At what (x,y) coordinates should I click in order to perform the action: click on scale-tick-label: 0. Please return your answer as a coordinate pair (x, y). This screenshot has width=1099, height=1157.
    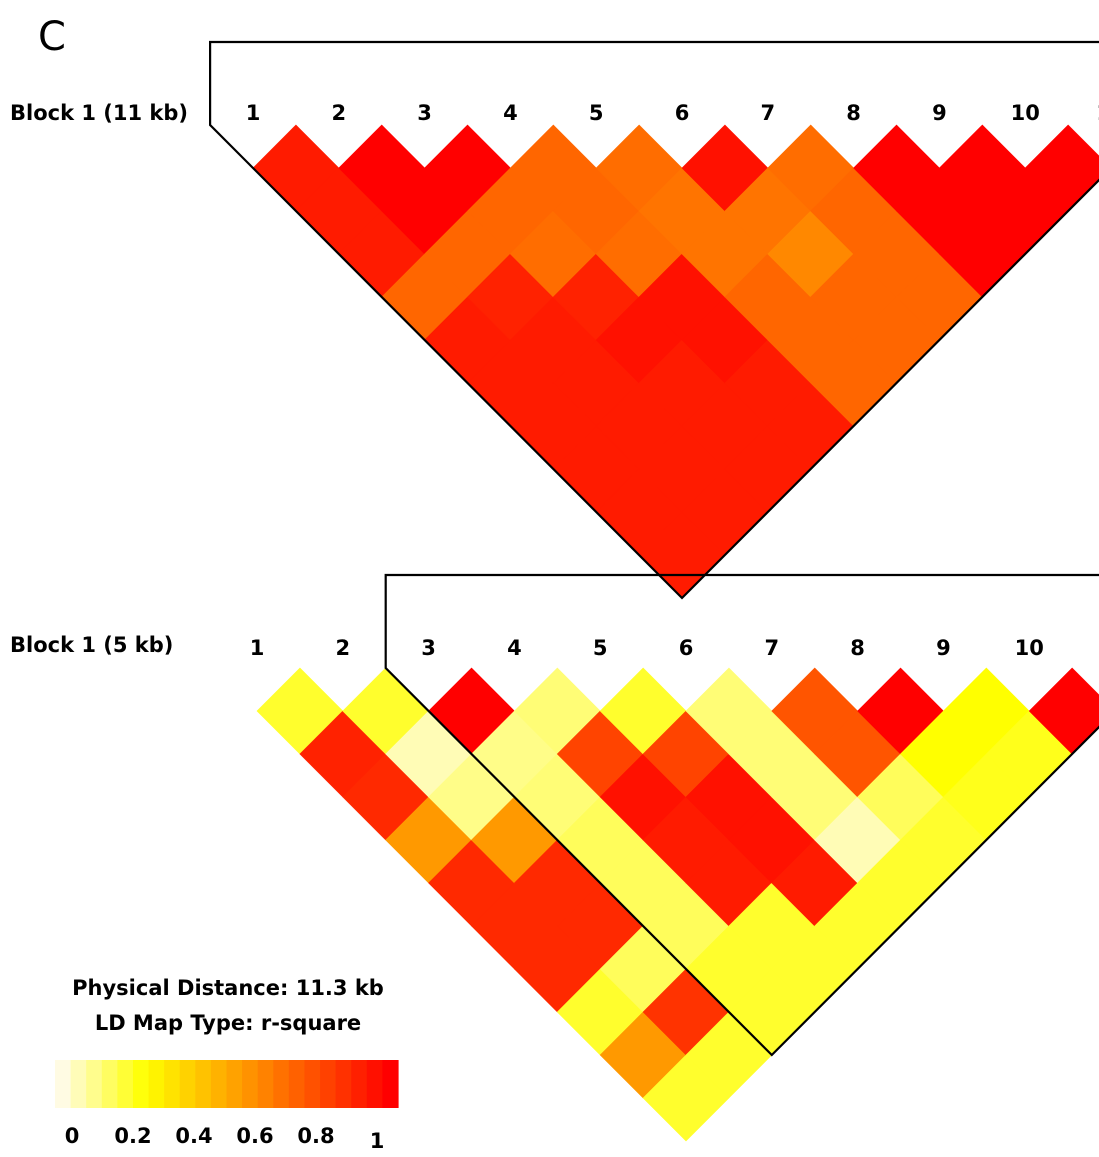
    Looking at the image, I should click on (72, 1136).